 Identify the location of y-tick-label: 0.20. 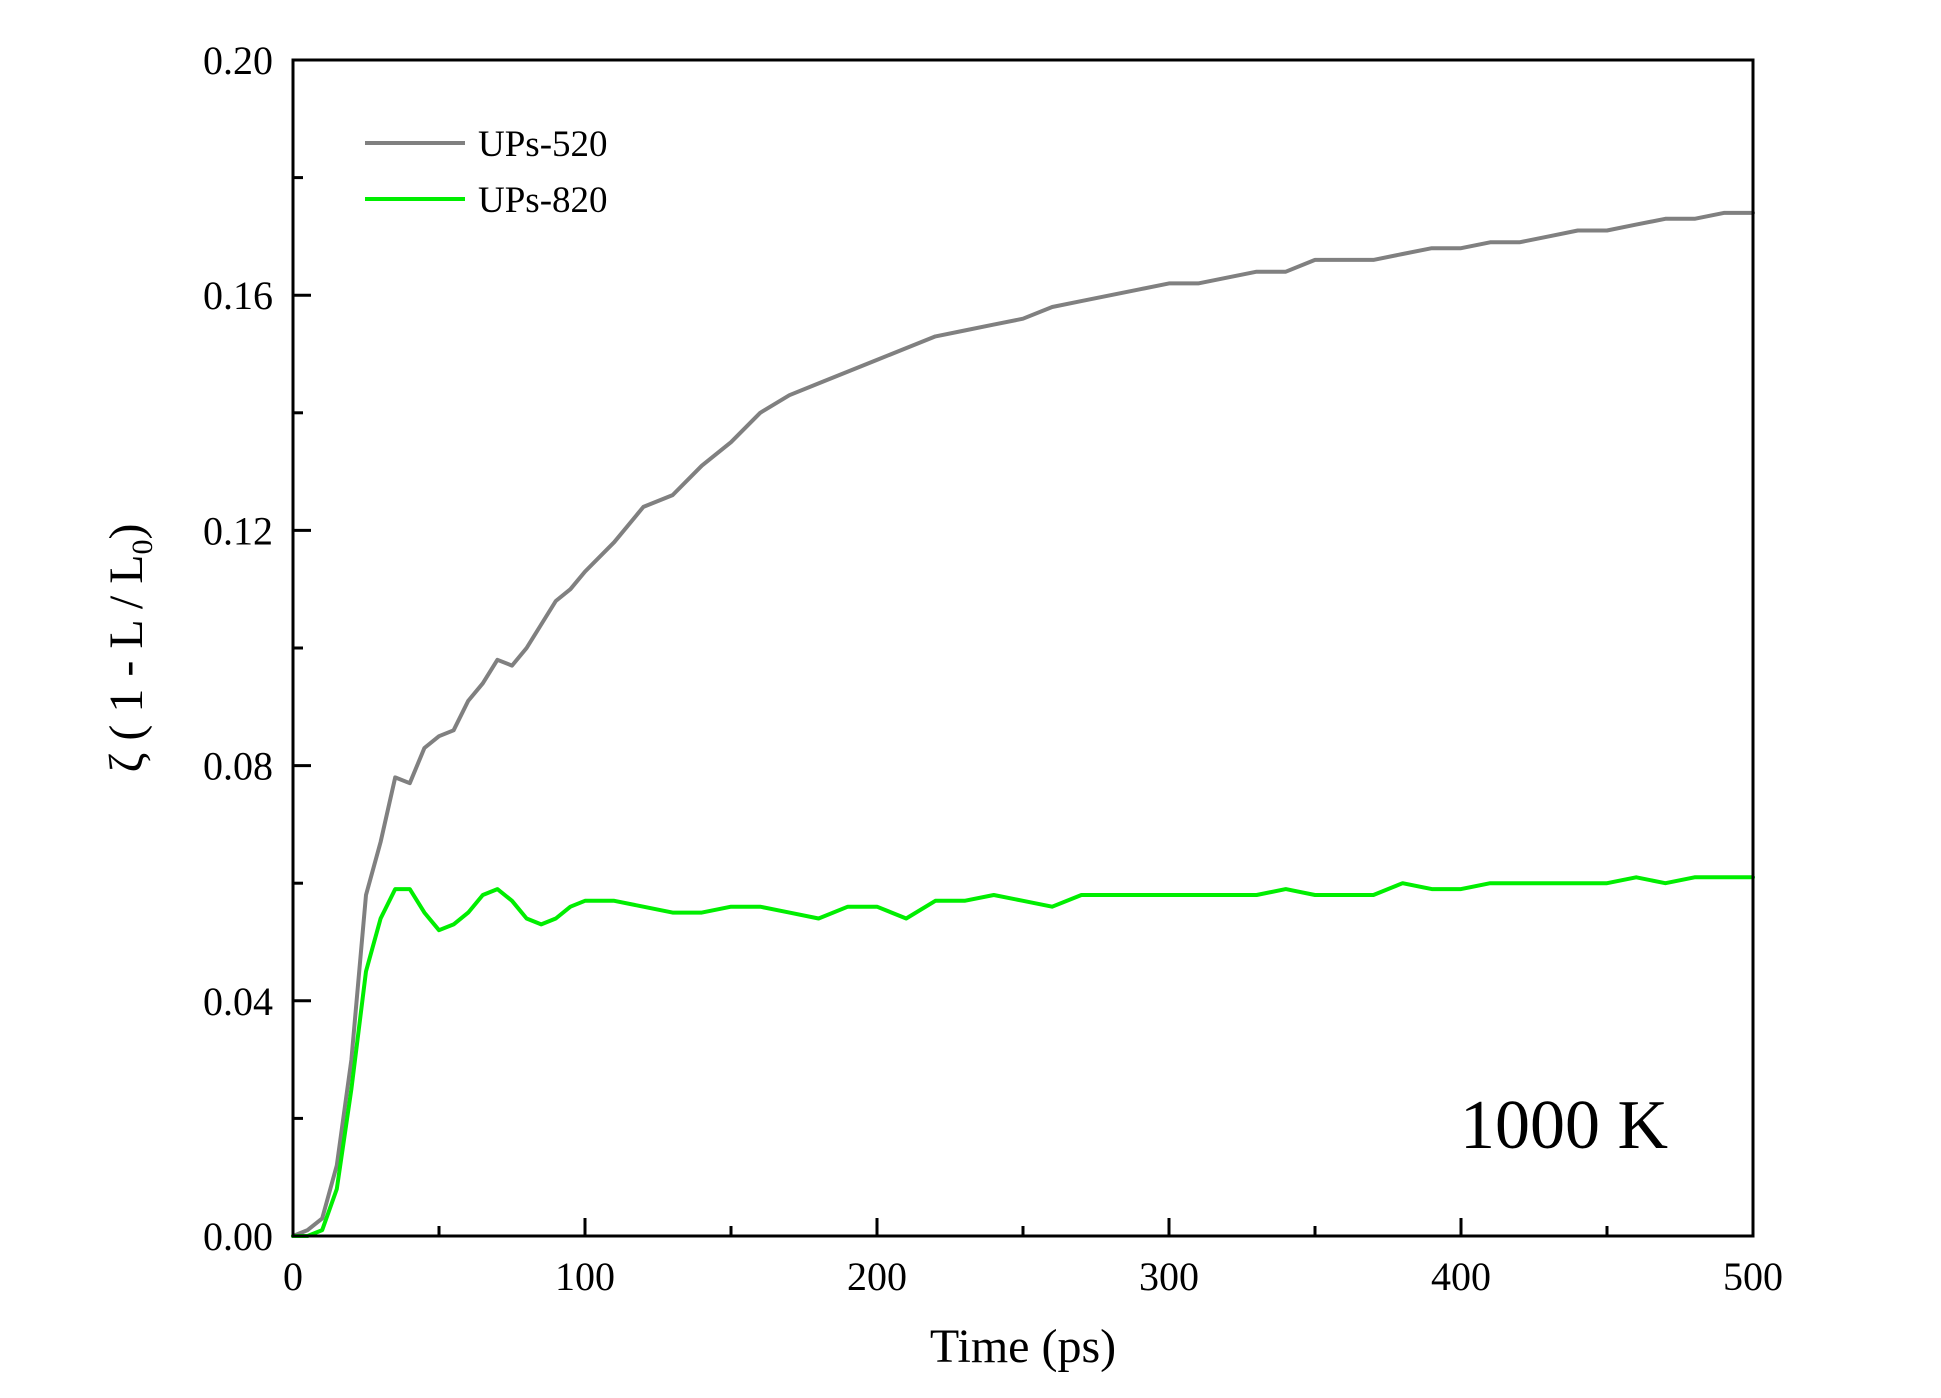
(238, 60).